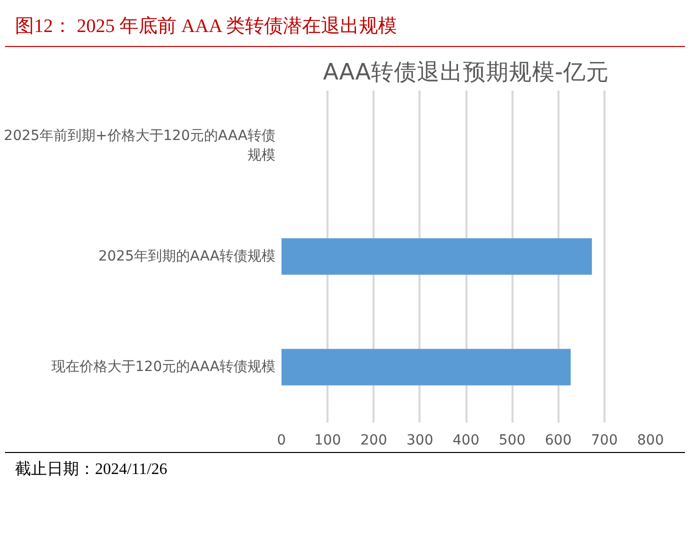 Image resolution: width=695 pixels, height=537 pixels. I want to click on y-tick-label: 现在价格大于120元的AAA转债规模, so click(163, 367).